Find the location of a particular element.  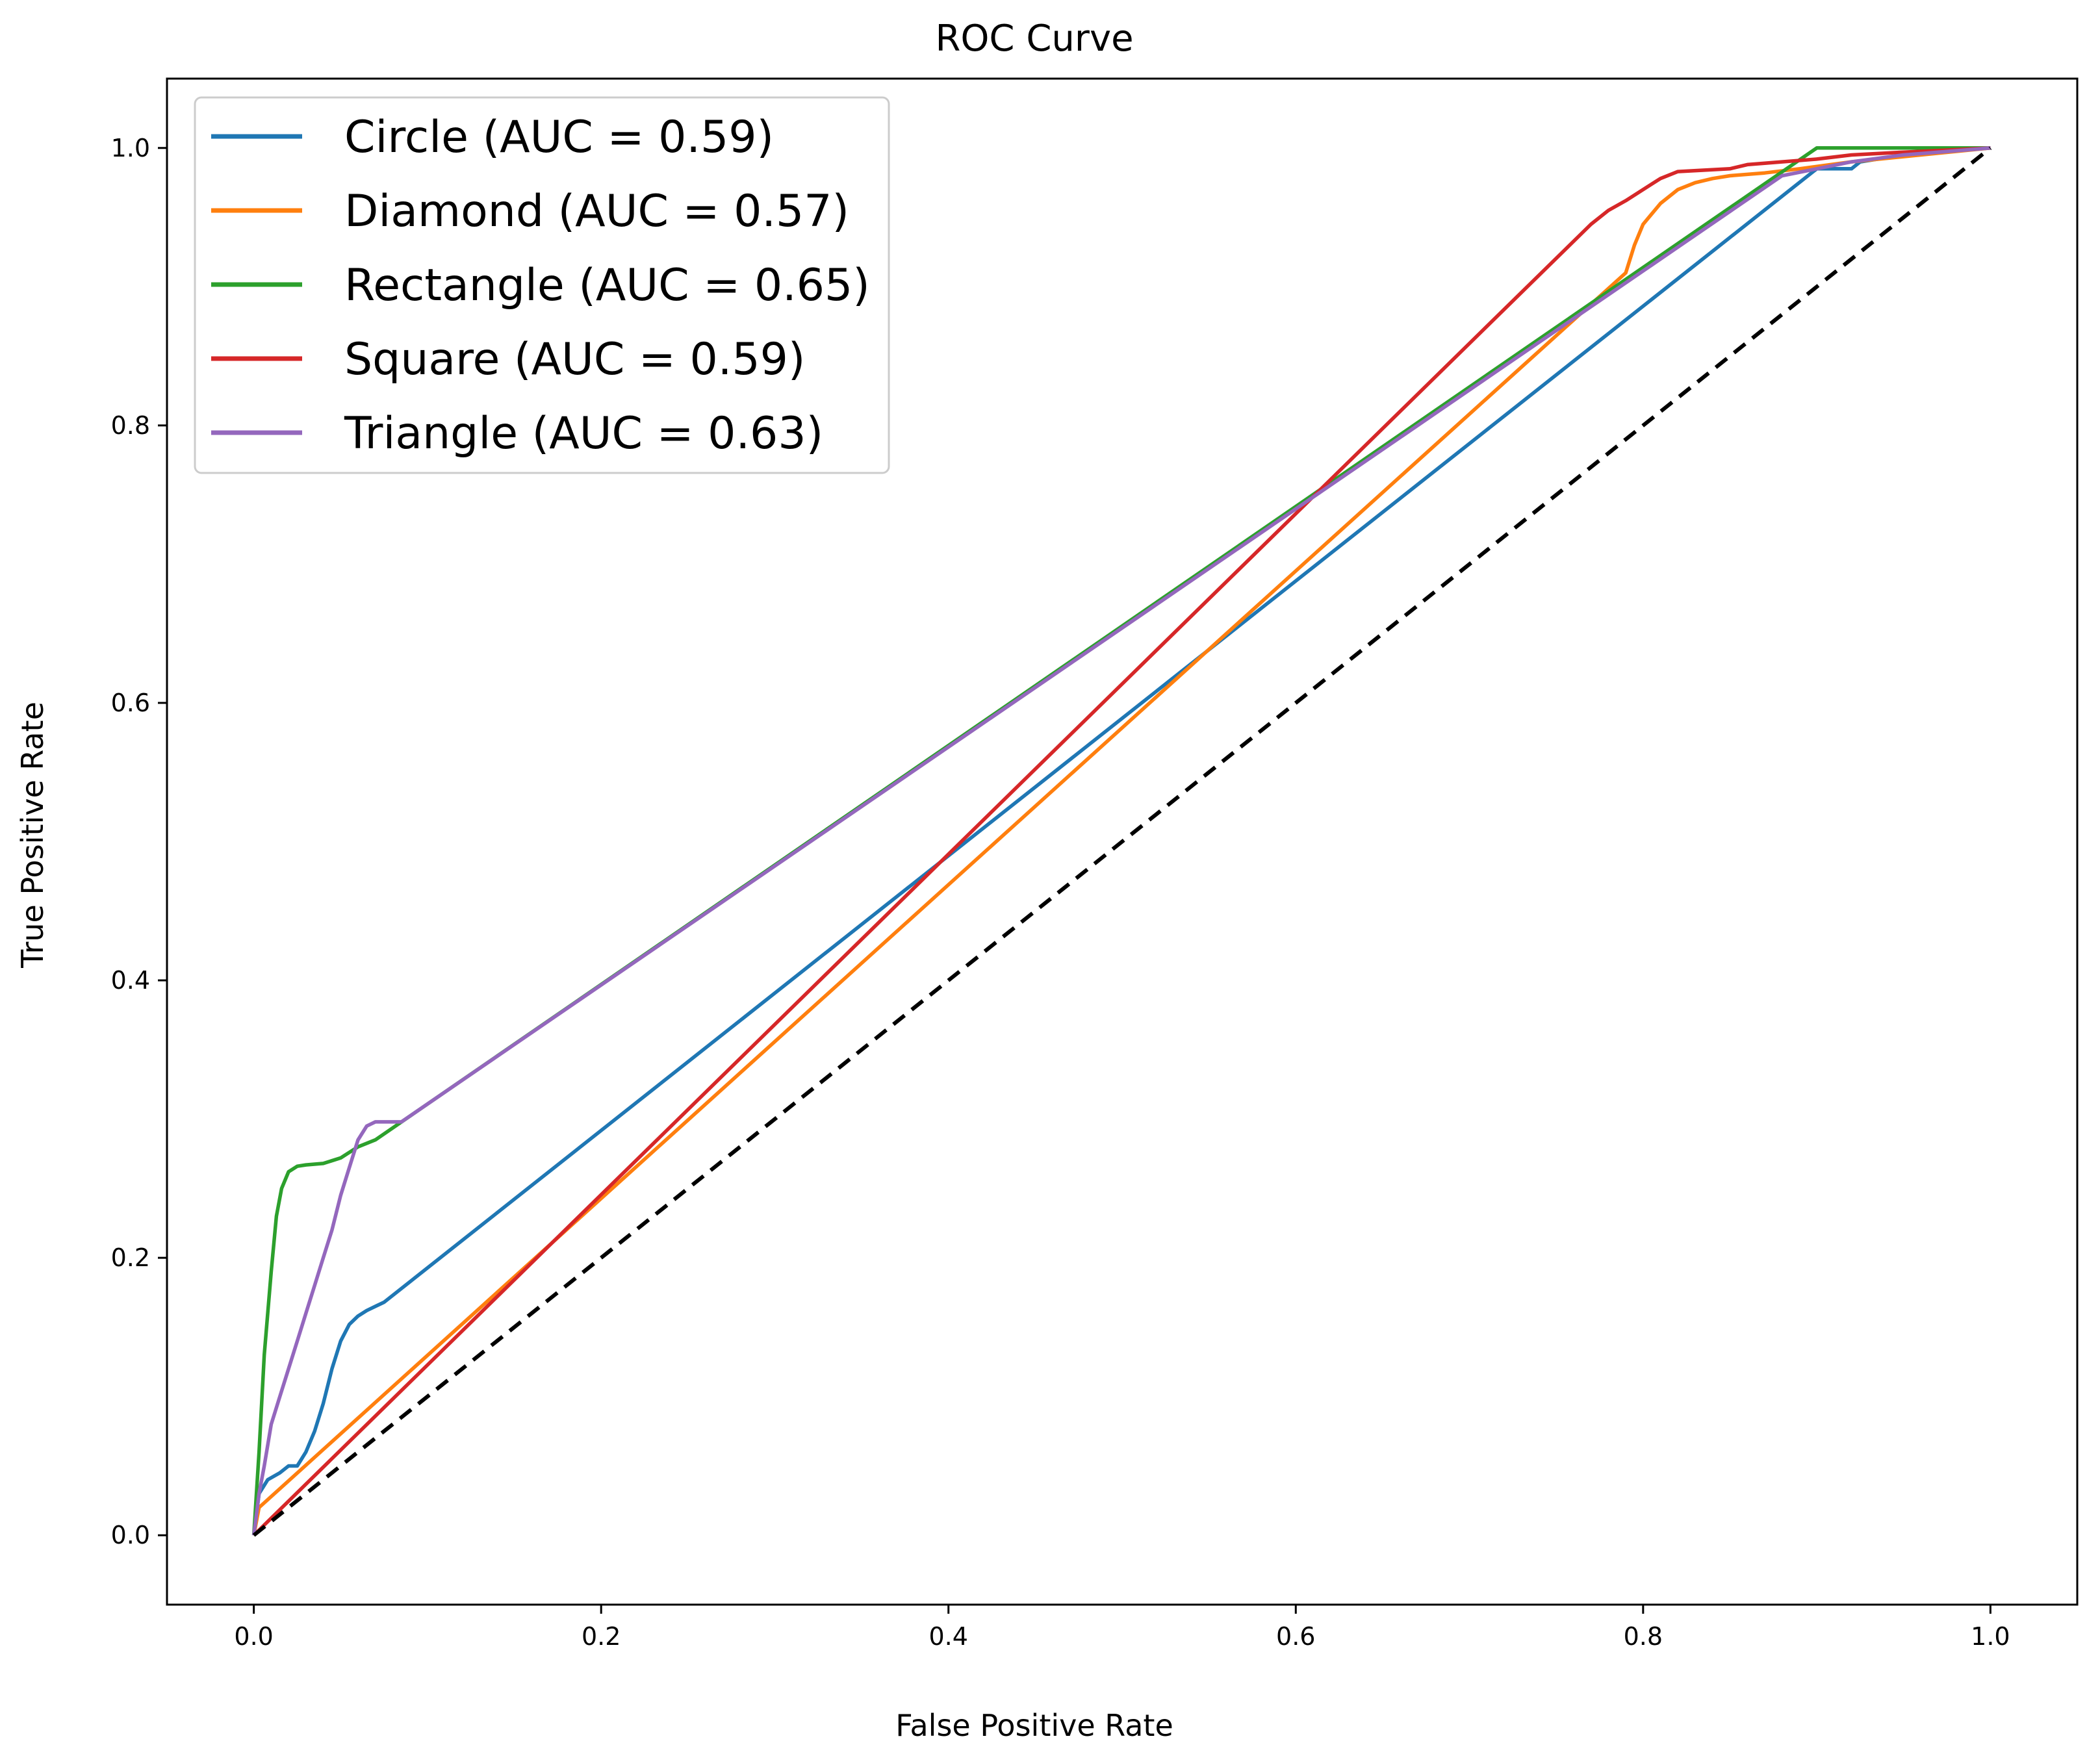

y-tick-label: 0.6 is located at coordinates (130, 703).